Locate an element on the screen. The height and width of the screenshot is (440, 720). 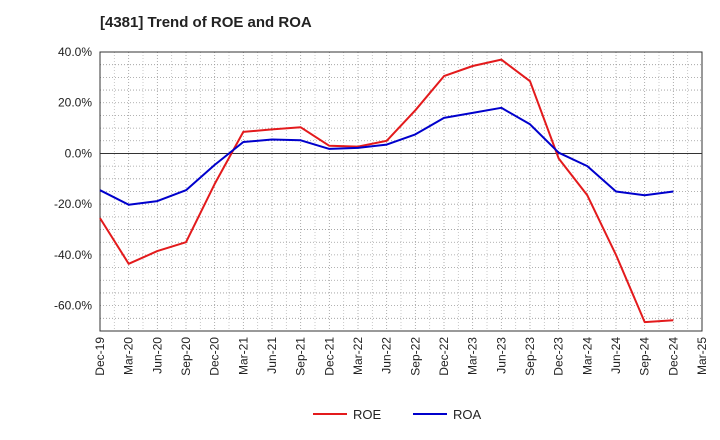
legend: ROE ROA is located at coordinates (397, 414).